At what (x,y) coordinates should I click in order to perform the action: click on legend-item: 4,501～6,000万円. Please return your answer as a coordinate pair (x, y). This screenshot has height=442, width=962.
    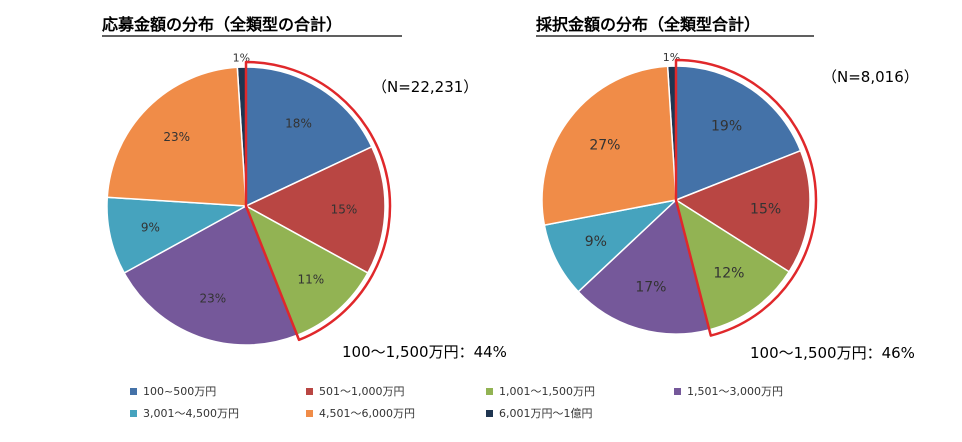
    Looking at the image, I should click on (396, 413).